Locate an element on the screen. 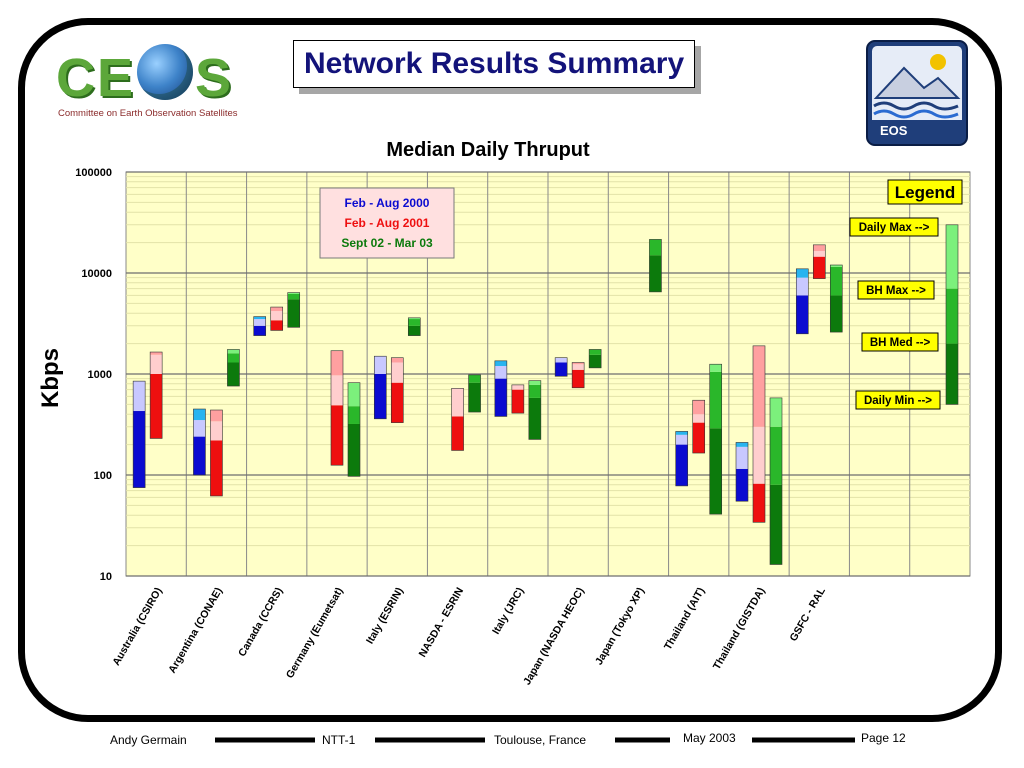  legend-label: Daily Min --> is located at coordinates (898, 401).